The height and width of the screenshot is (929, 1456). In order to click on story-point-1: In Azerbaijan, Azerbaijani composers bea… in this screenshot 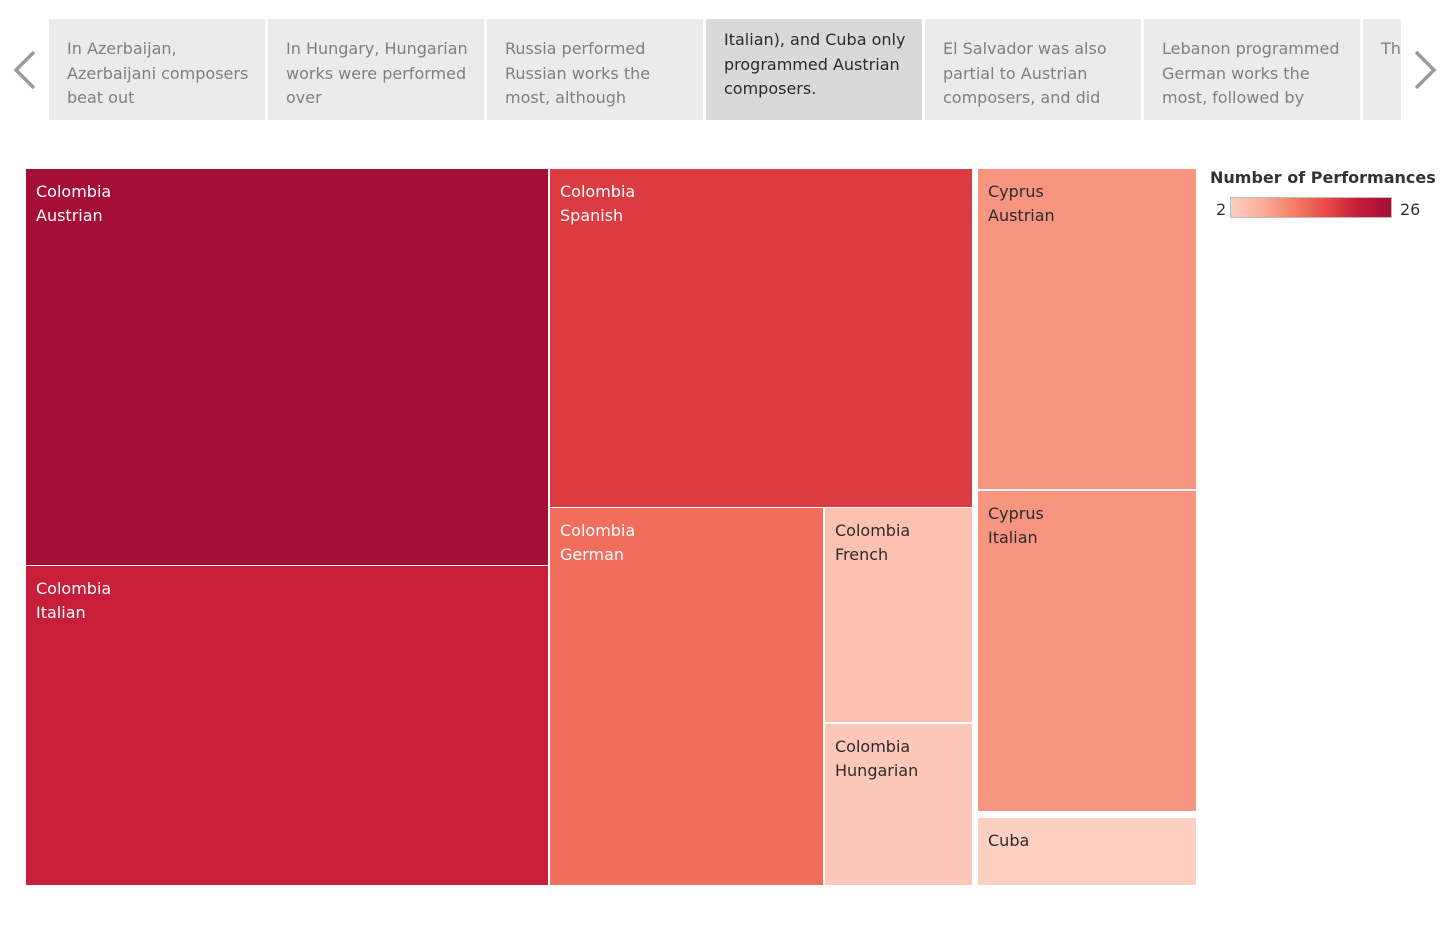, I will do `click(157, 69)`.